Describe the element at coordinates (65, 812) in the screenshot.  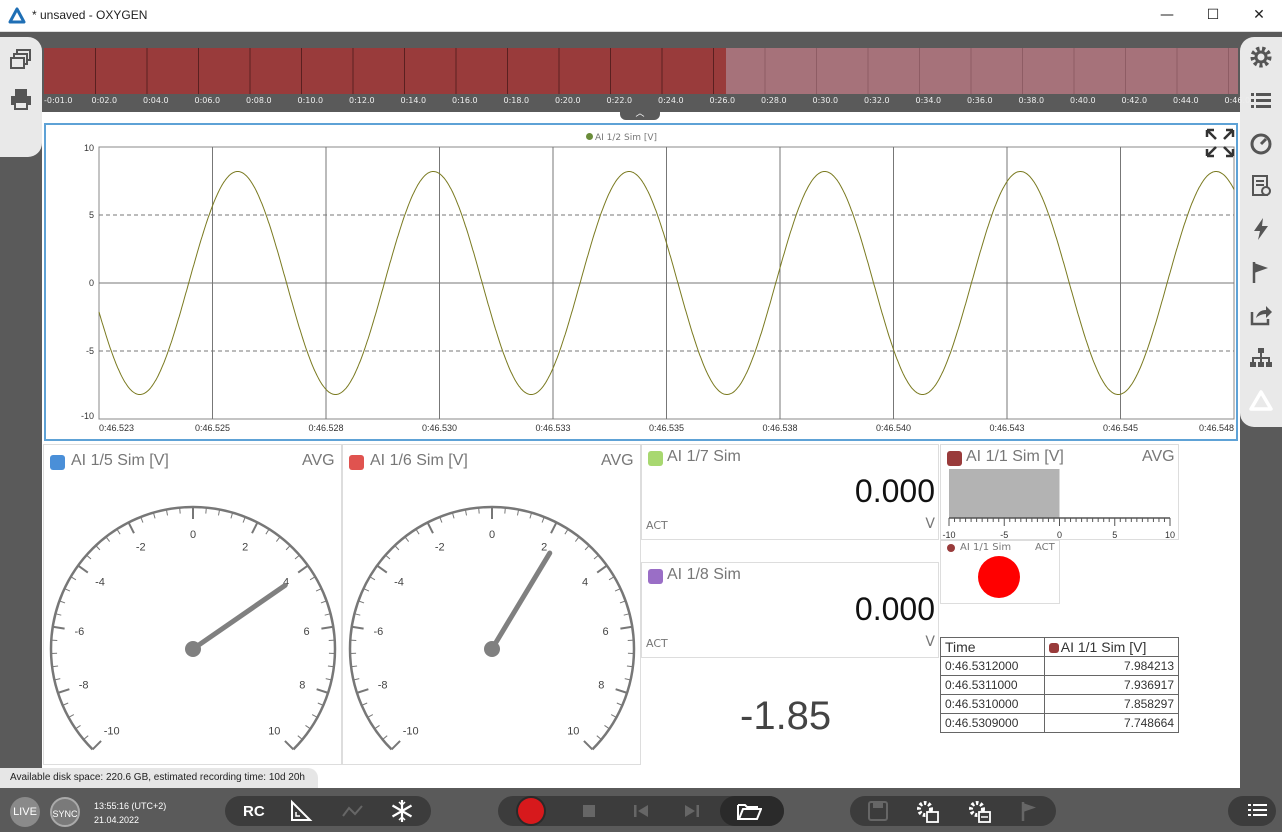
I see `sync-button: SYNC` at that location.